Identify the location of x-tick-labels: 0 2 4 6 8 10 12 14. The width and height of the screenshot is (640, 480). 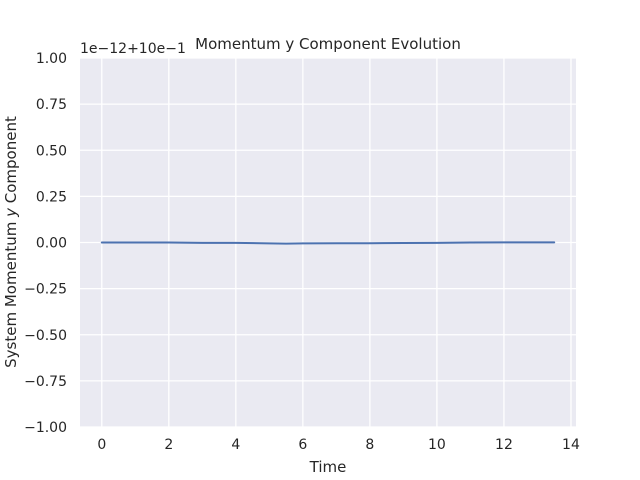
(338, 445).